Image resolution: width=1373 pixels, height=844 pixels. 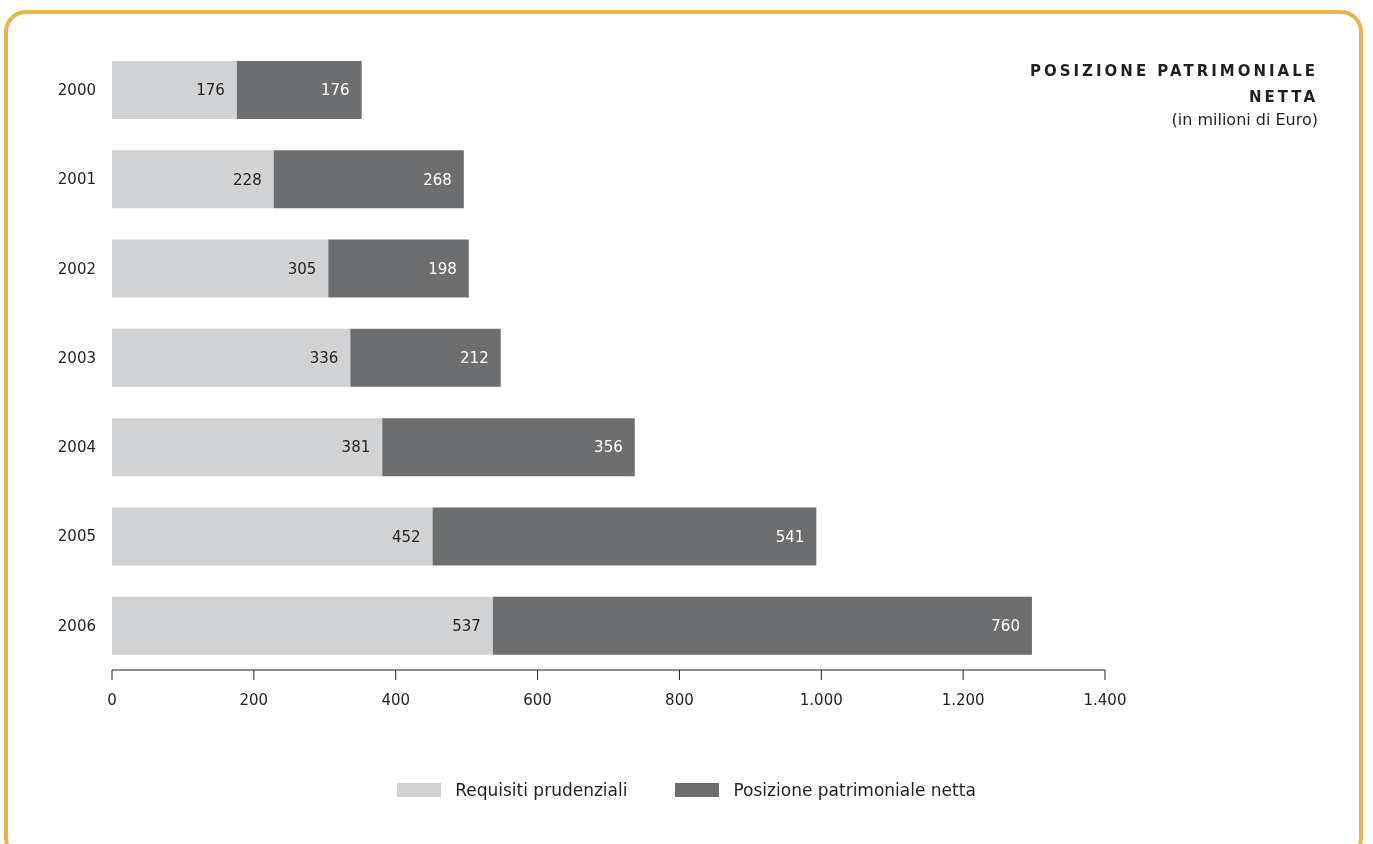 I want to click on data-label: 541, so click(x=790, y=536).